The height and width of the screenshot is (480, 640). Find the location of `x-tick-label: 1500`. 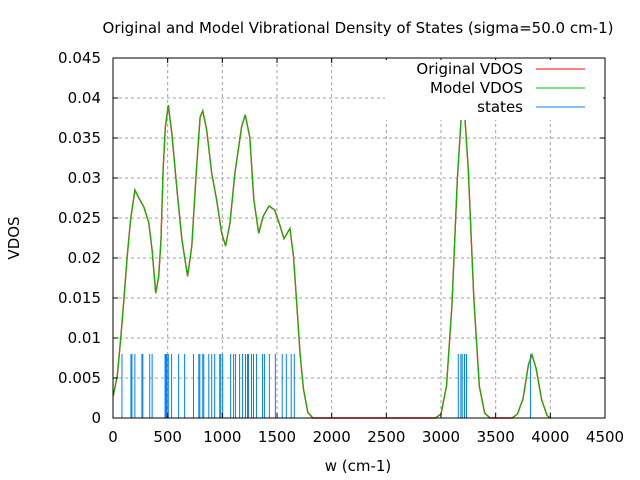

x-tick-label: 1500 is located at coordinates (277, 437).